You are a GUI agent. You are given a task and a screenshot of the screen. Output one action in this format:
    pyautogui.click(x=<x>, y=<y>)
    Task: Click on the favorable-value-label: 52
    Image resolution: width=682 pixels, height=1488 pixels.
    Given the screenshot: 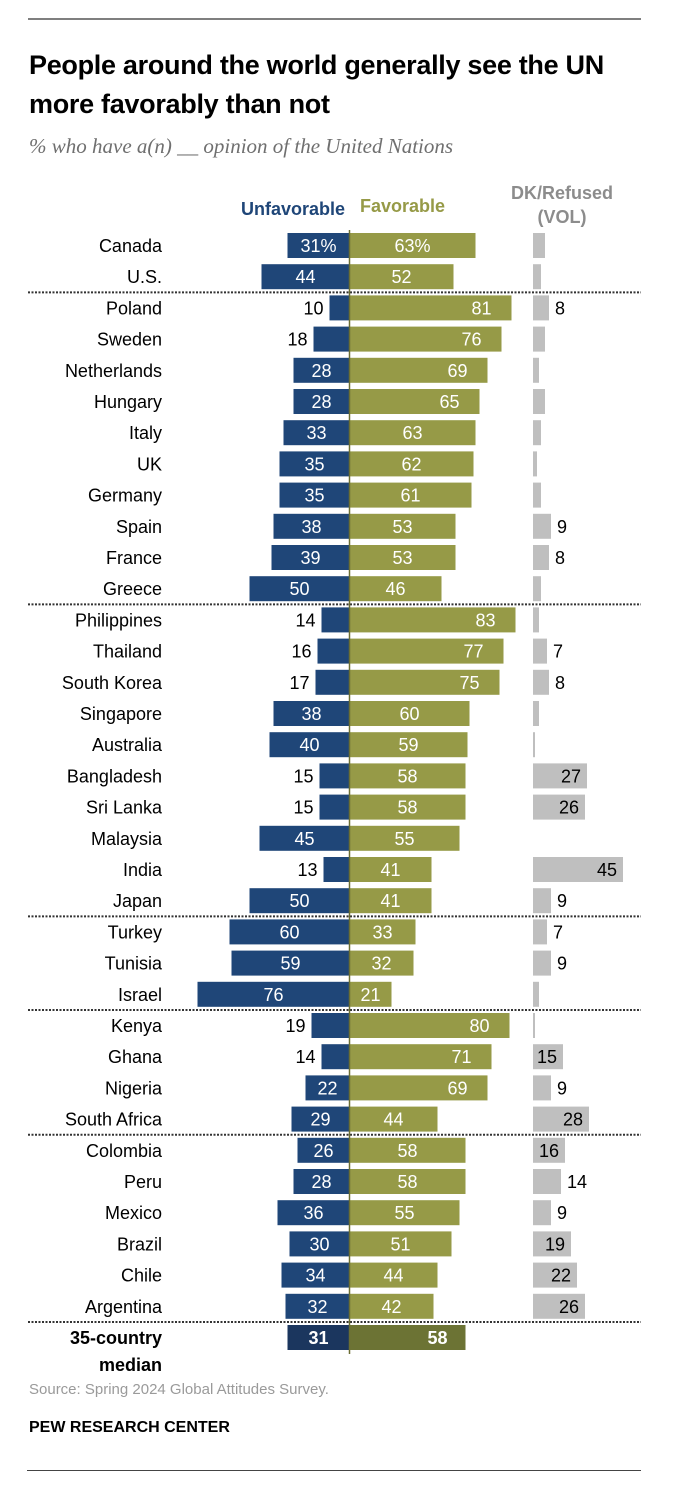 What is the action you would take?
    pyautogui.click(x=401, y=277)
    